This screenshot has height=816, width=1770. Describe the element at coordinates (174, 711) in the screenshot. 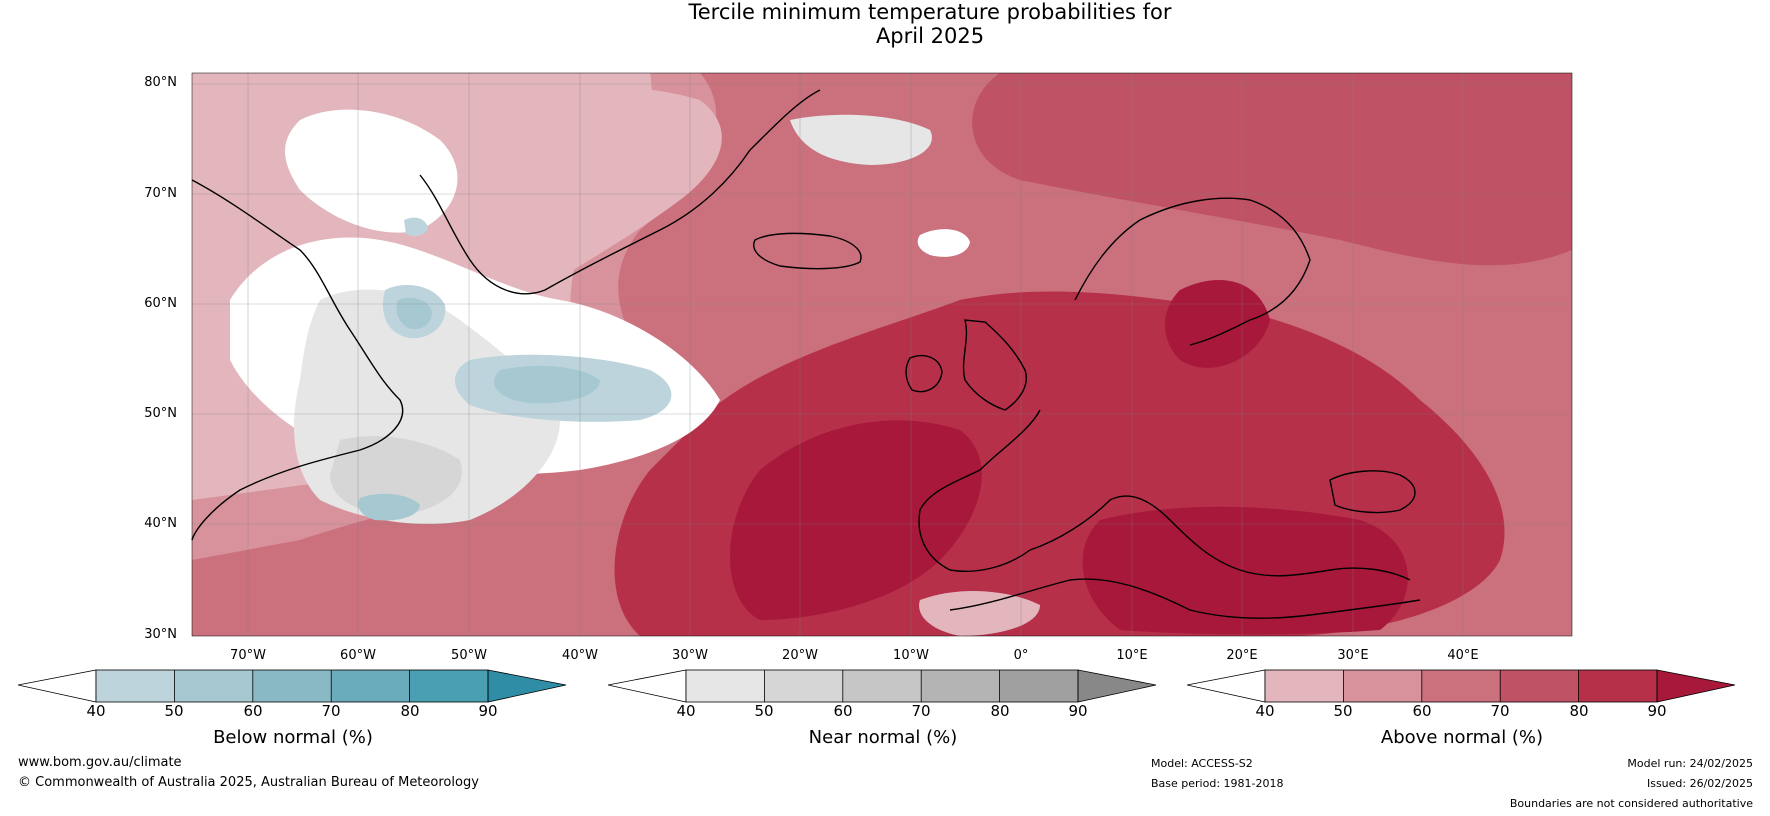

I see `below-tick-50: 50` at that location.